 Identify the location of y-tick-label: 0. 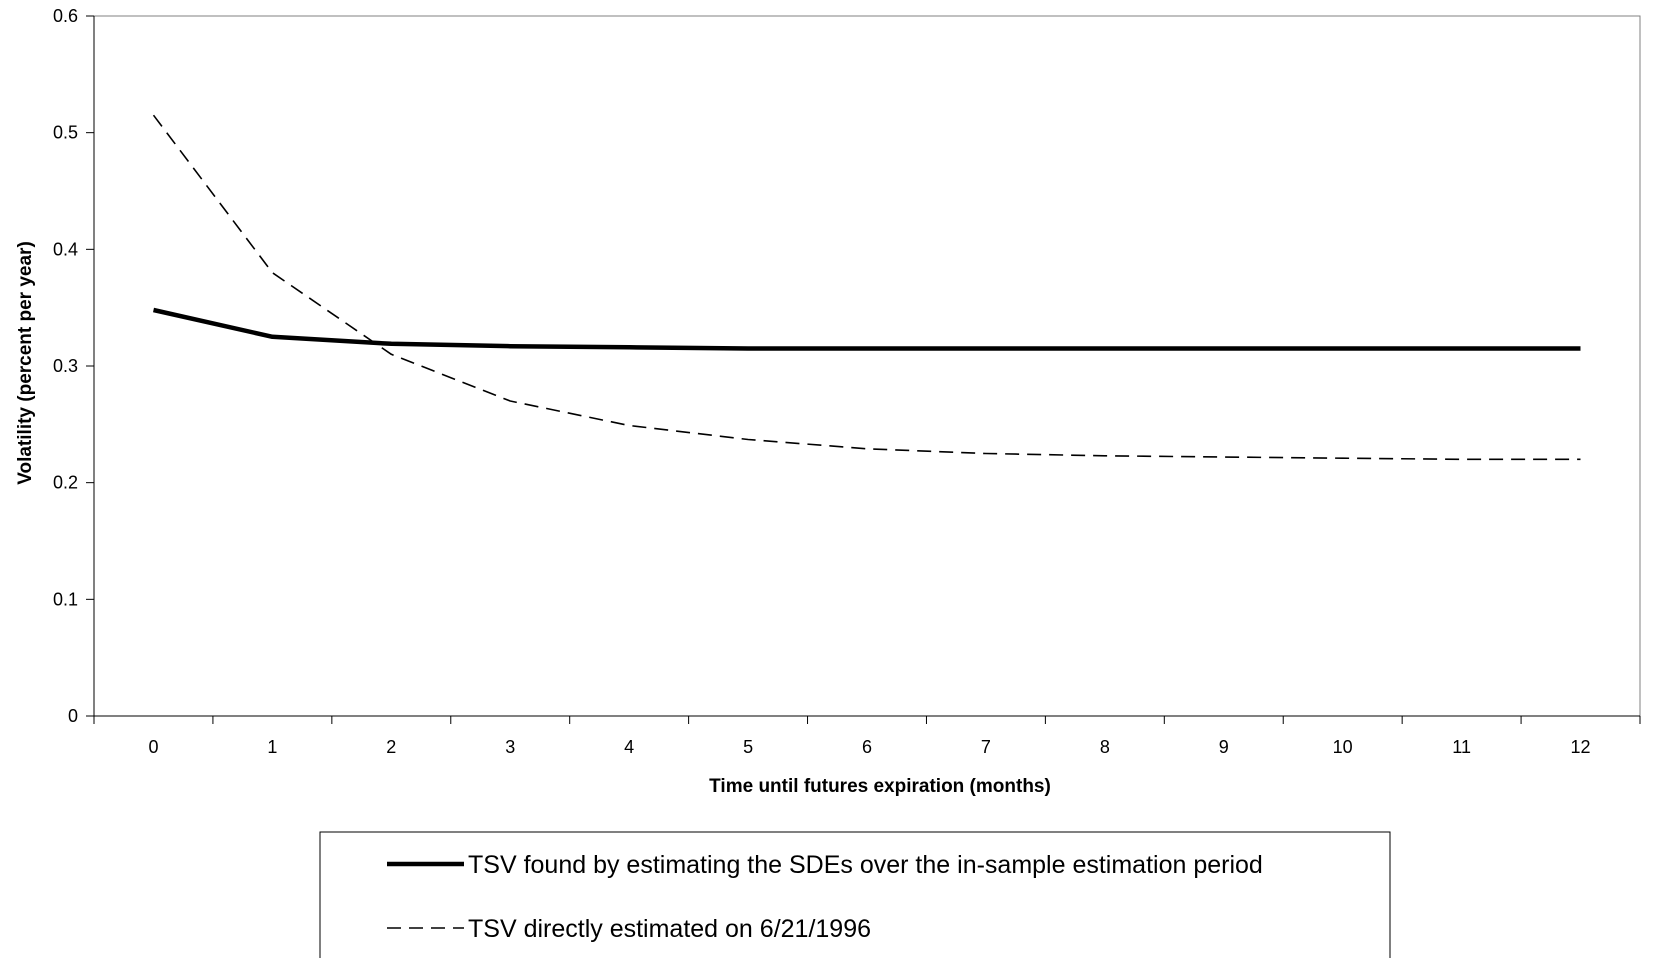
(73, 716).